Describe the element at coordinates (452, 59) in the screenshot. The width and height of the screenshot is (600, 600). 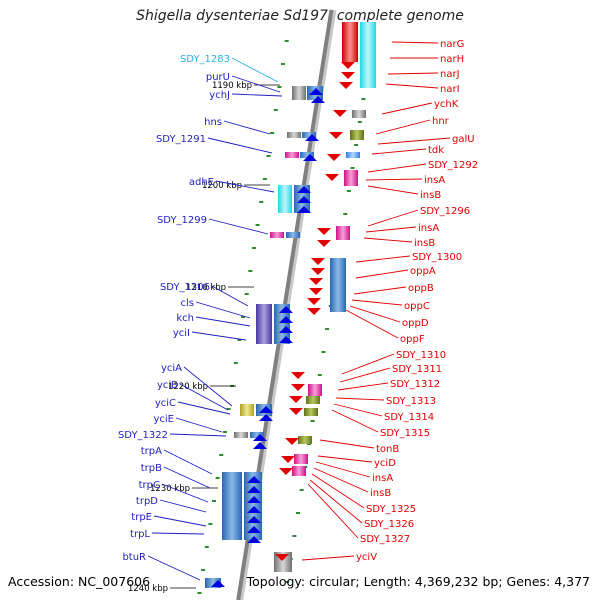
I see `gene-label-right: narH` at that location.